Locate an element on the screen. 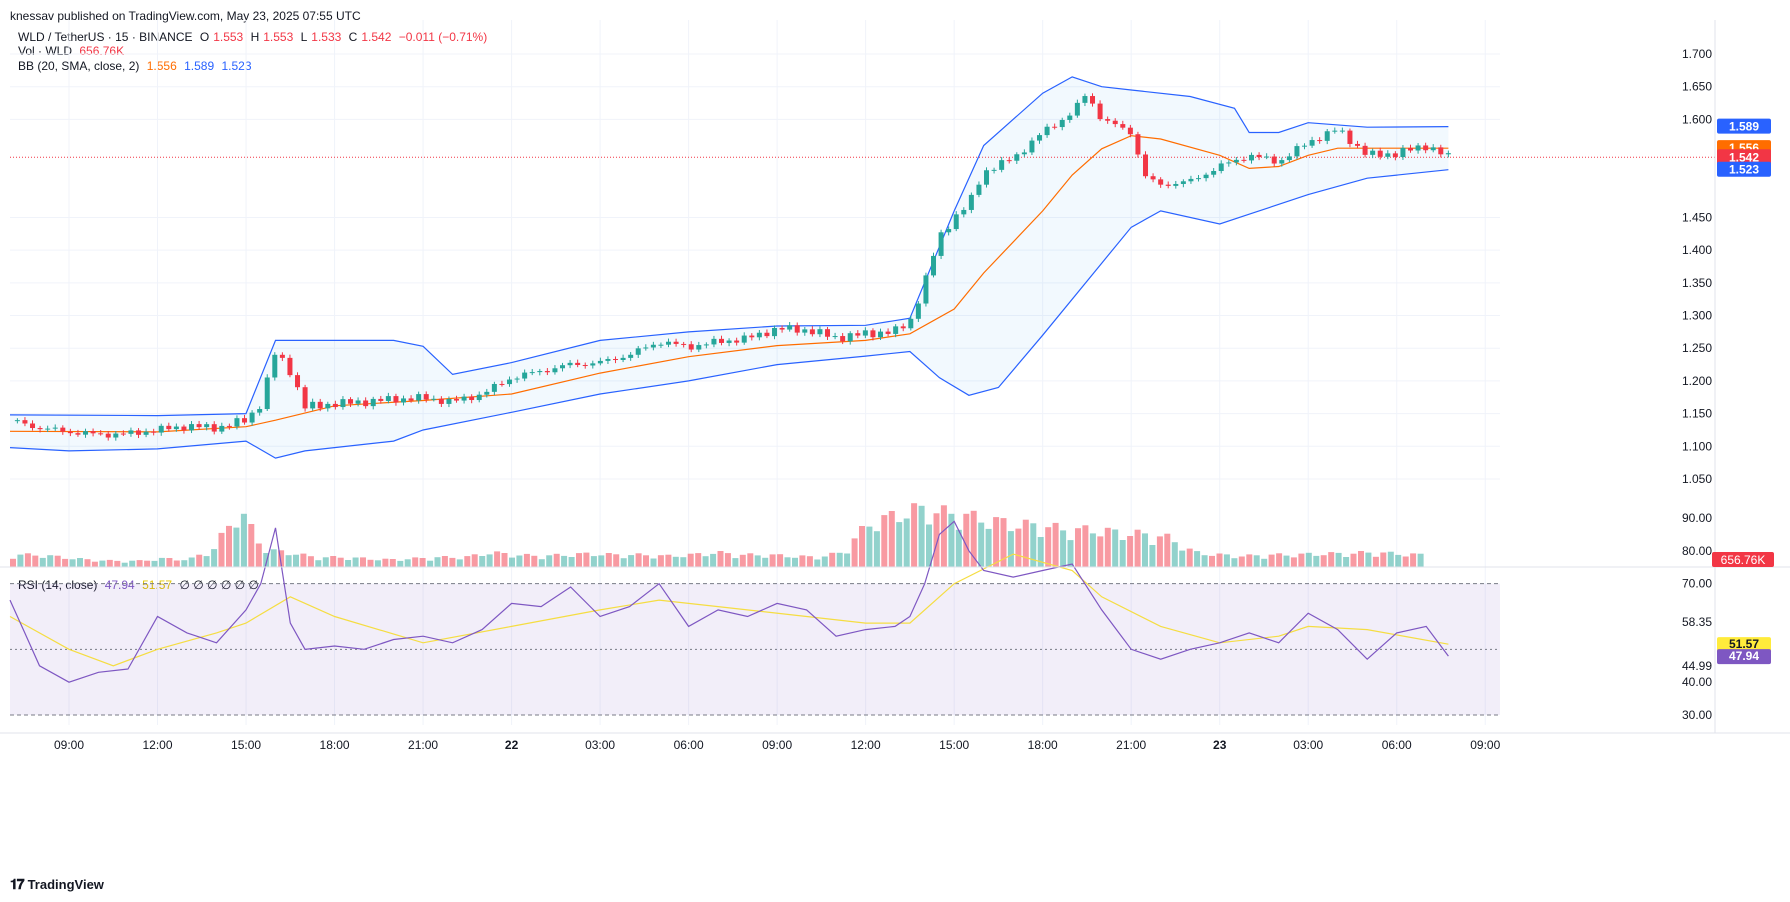  tradingview-logo: 𝟏𝟕 TradingView is located at coordinates (57, 884).